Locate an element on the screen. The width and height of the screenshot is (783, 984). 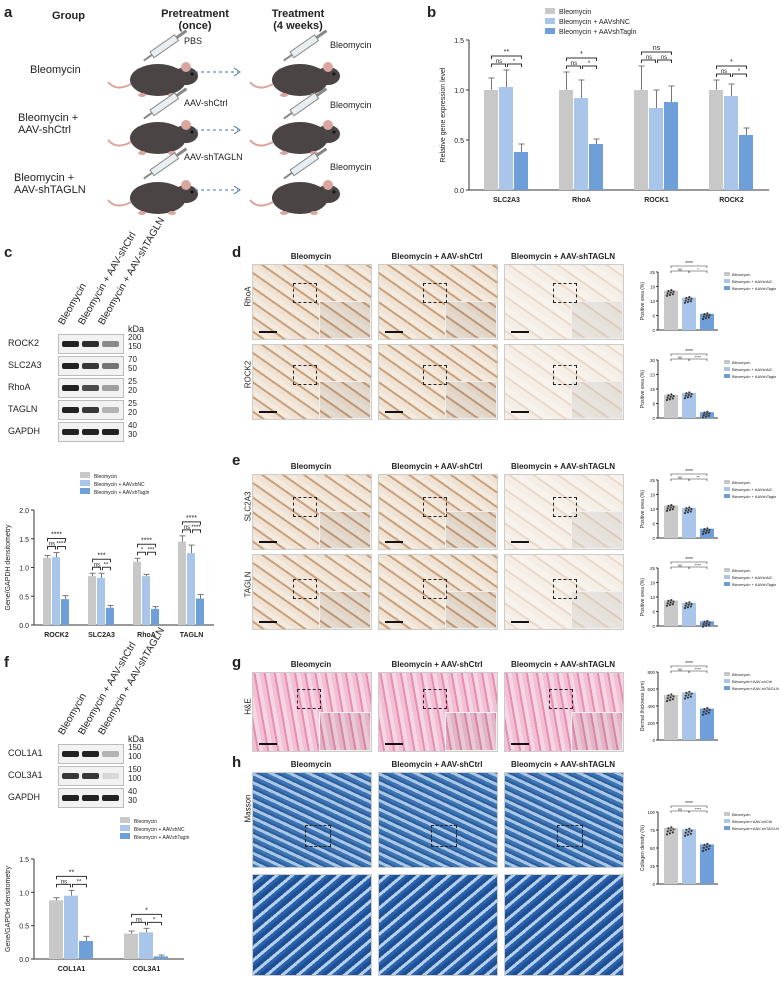
col-header-e-1: Bleomycin is located at coordinates (311, 466).